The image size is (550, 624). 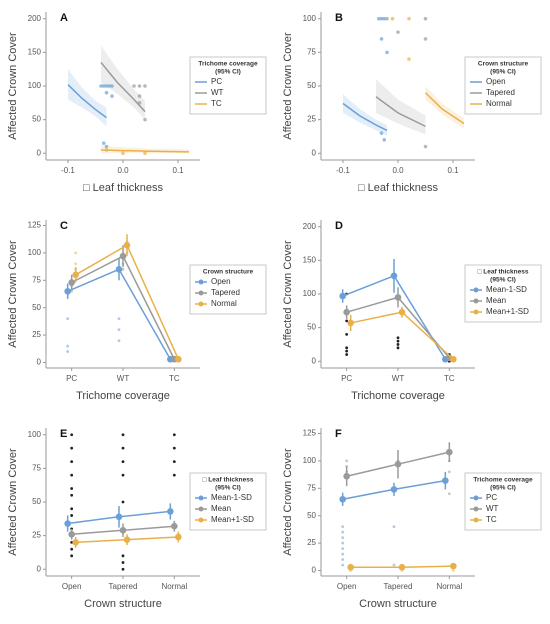 What do you see at coordinates (123, 396) in the screenshot?
I see `x-axis-label: Trichome coverage` at bounding box center [123, 396].